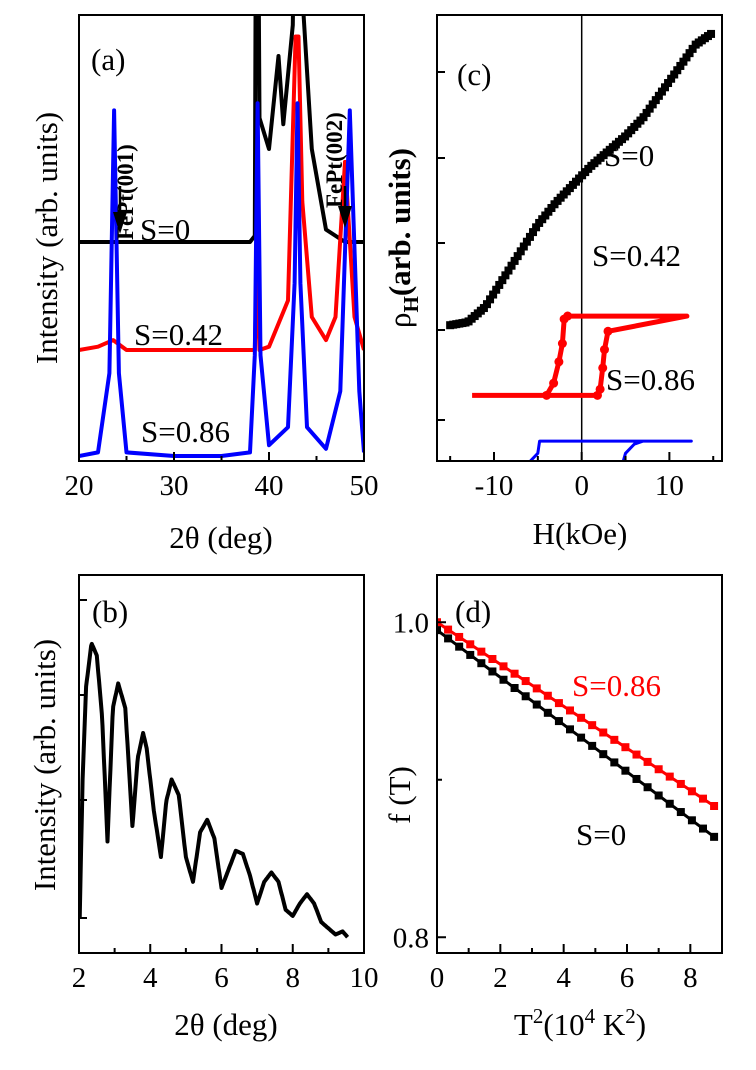  I want to click on panel-c-ylabel: ρH(arb. units), so click(402, 238).